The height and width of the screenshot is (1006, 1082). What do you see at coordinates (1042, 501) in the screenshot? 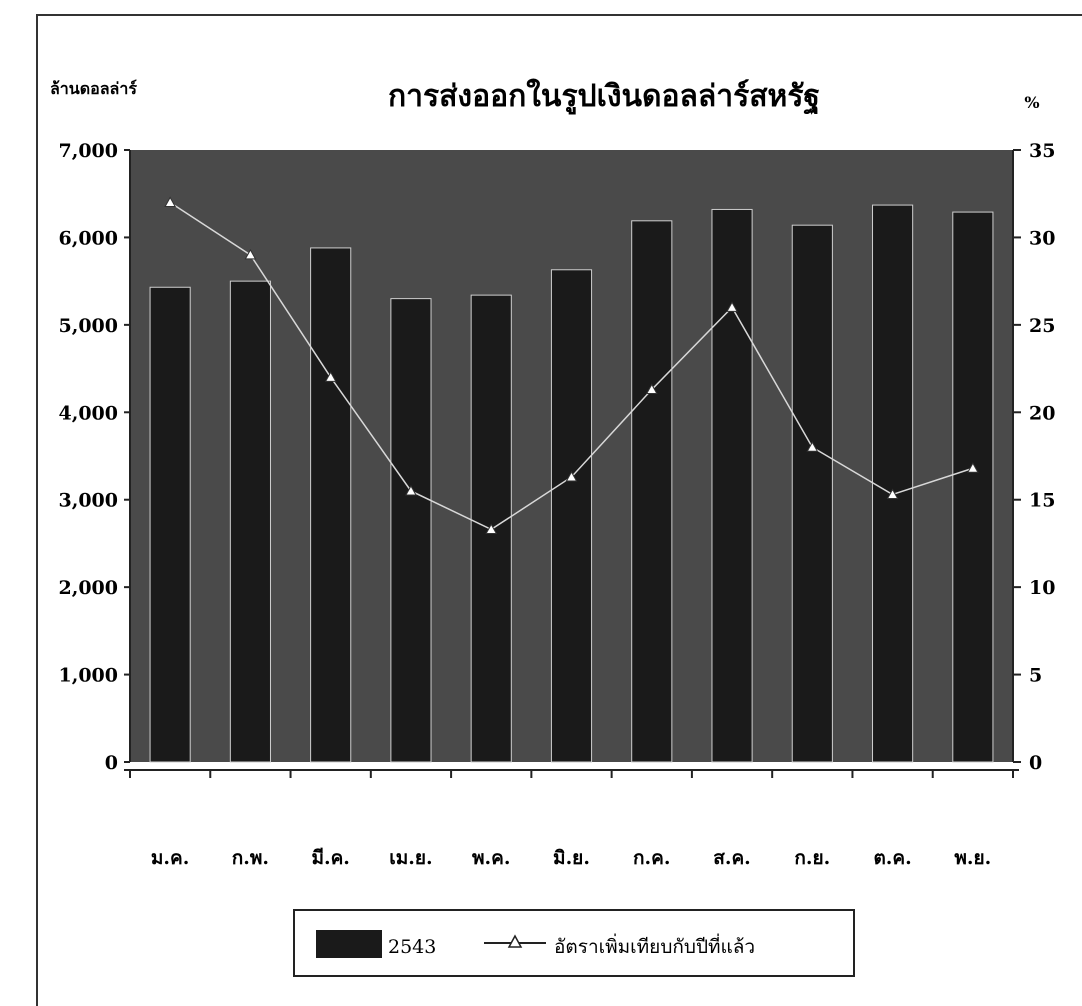
I see `y2-tick-label: 15` at bounding box center [1042, 501].